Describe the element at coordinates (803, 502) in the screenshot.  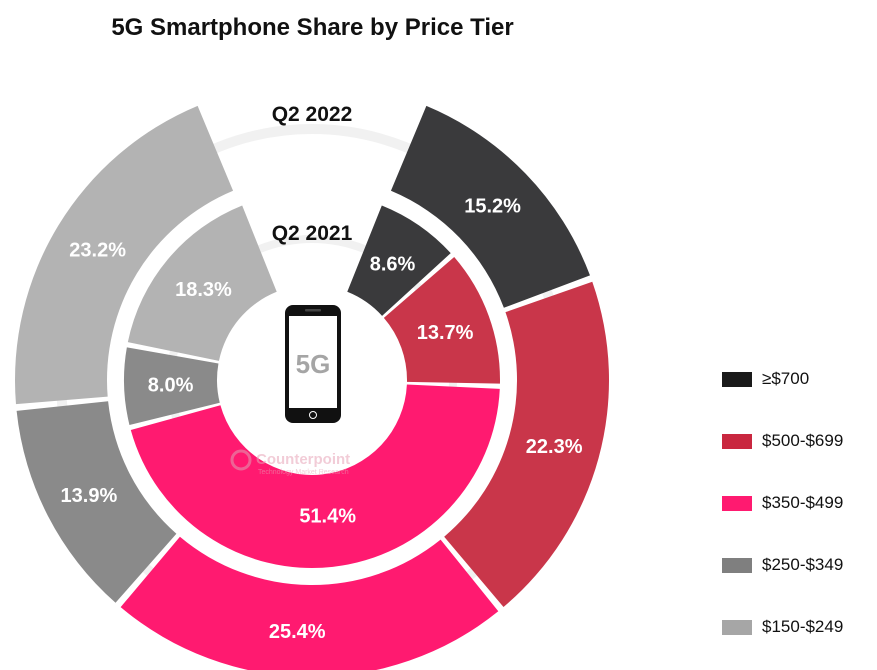
I see `legend-label: $350-$499` at that location.